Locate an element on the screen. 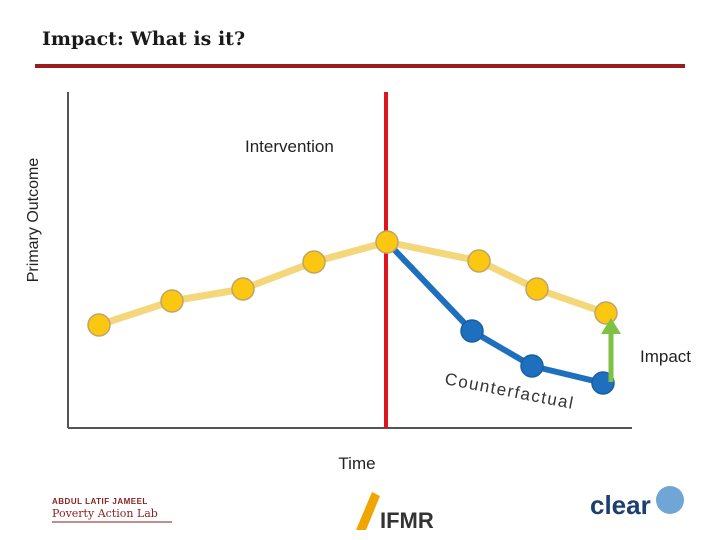  logo-clear: clear is located at coordinates (620, 505).